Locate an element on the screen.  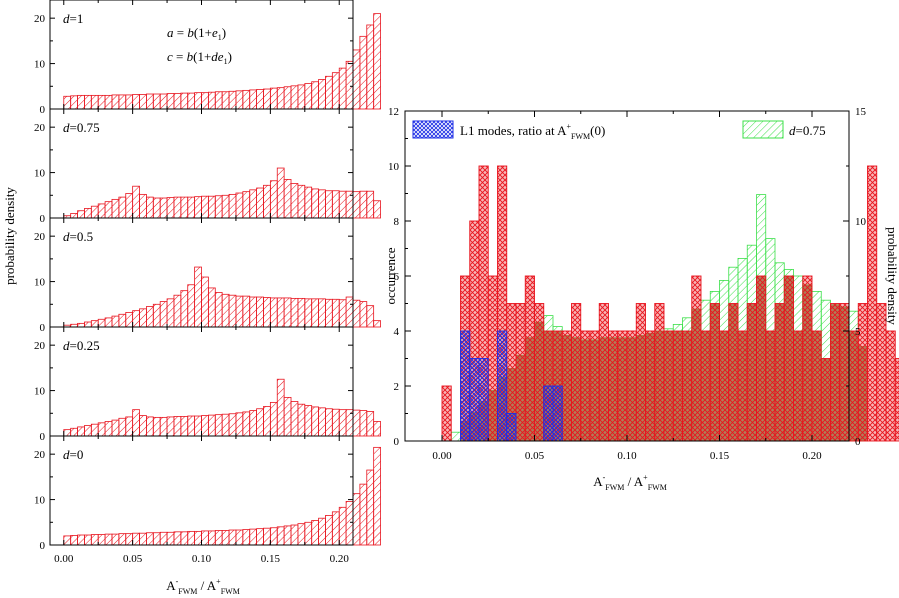
right-x-tick-label: 0.15 is located at coordinates (720, 456).